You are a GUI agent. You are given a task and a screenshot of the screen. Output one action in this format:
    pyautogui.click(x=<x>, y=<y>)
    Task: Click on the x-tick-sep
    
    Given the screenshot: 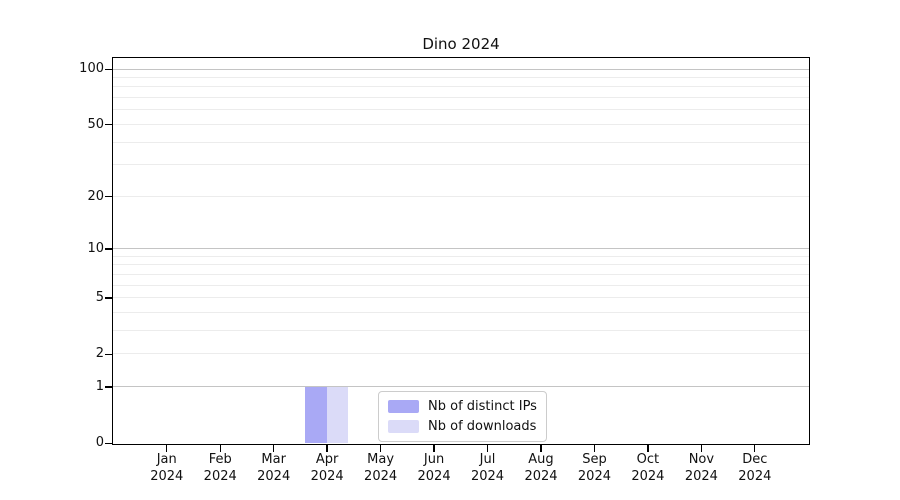 What is the action you would take?
    pyautogui.click(x=594, y=448)
    